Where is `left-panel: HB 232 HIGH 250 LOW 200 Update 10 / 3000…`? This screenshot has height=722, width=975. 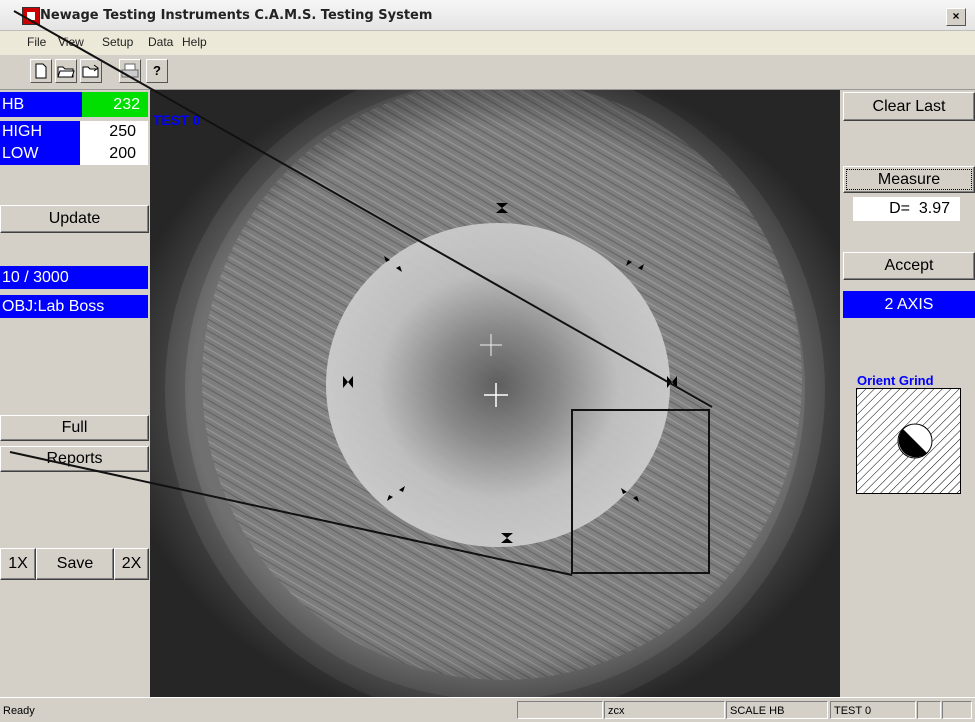
left-panel: HB 232 HIGH 250 LOW 200 Update 10 / 3000… is located at coordinates (75, 393).